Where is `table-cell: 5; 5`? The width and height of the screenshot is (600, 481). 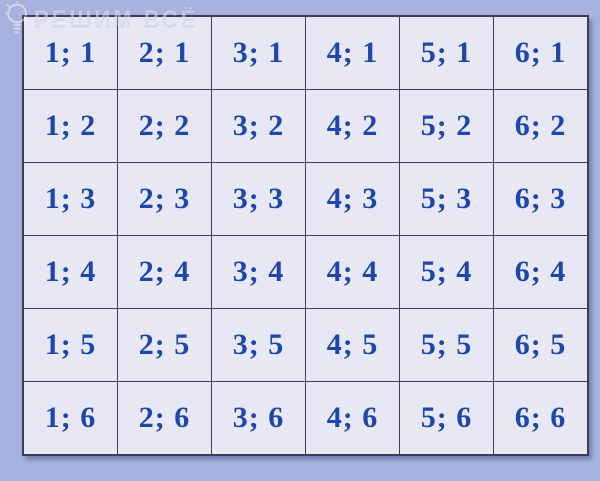 table-cell: 5; 5 is located at coordinates (446, 345).